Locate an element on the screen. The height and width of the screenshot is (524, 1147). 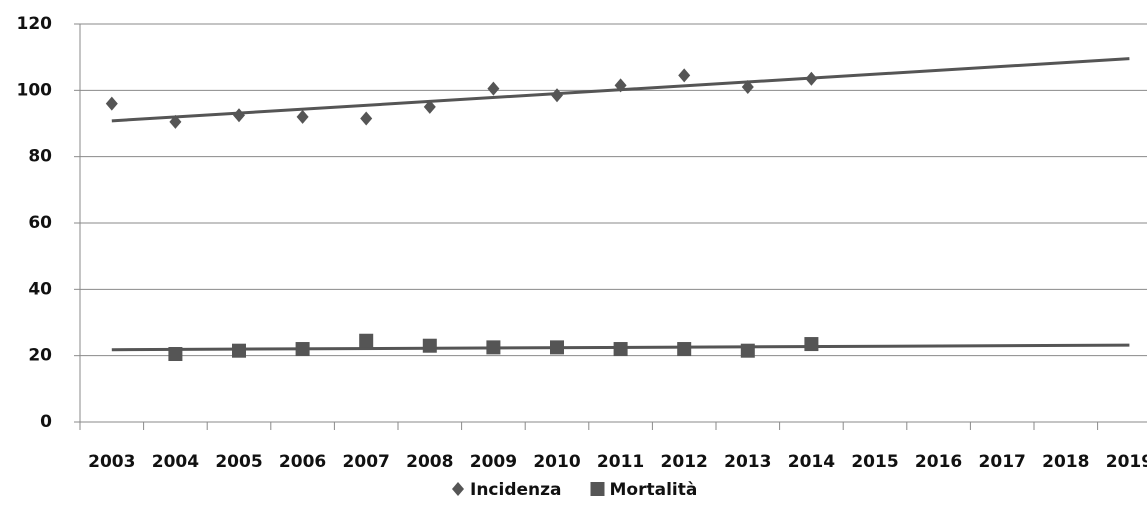
x-tick-label: 2004 is located at coordinates (175, 462).